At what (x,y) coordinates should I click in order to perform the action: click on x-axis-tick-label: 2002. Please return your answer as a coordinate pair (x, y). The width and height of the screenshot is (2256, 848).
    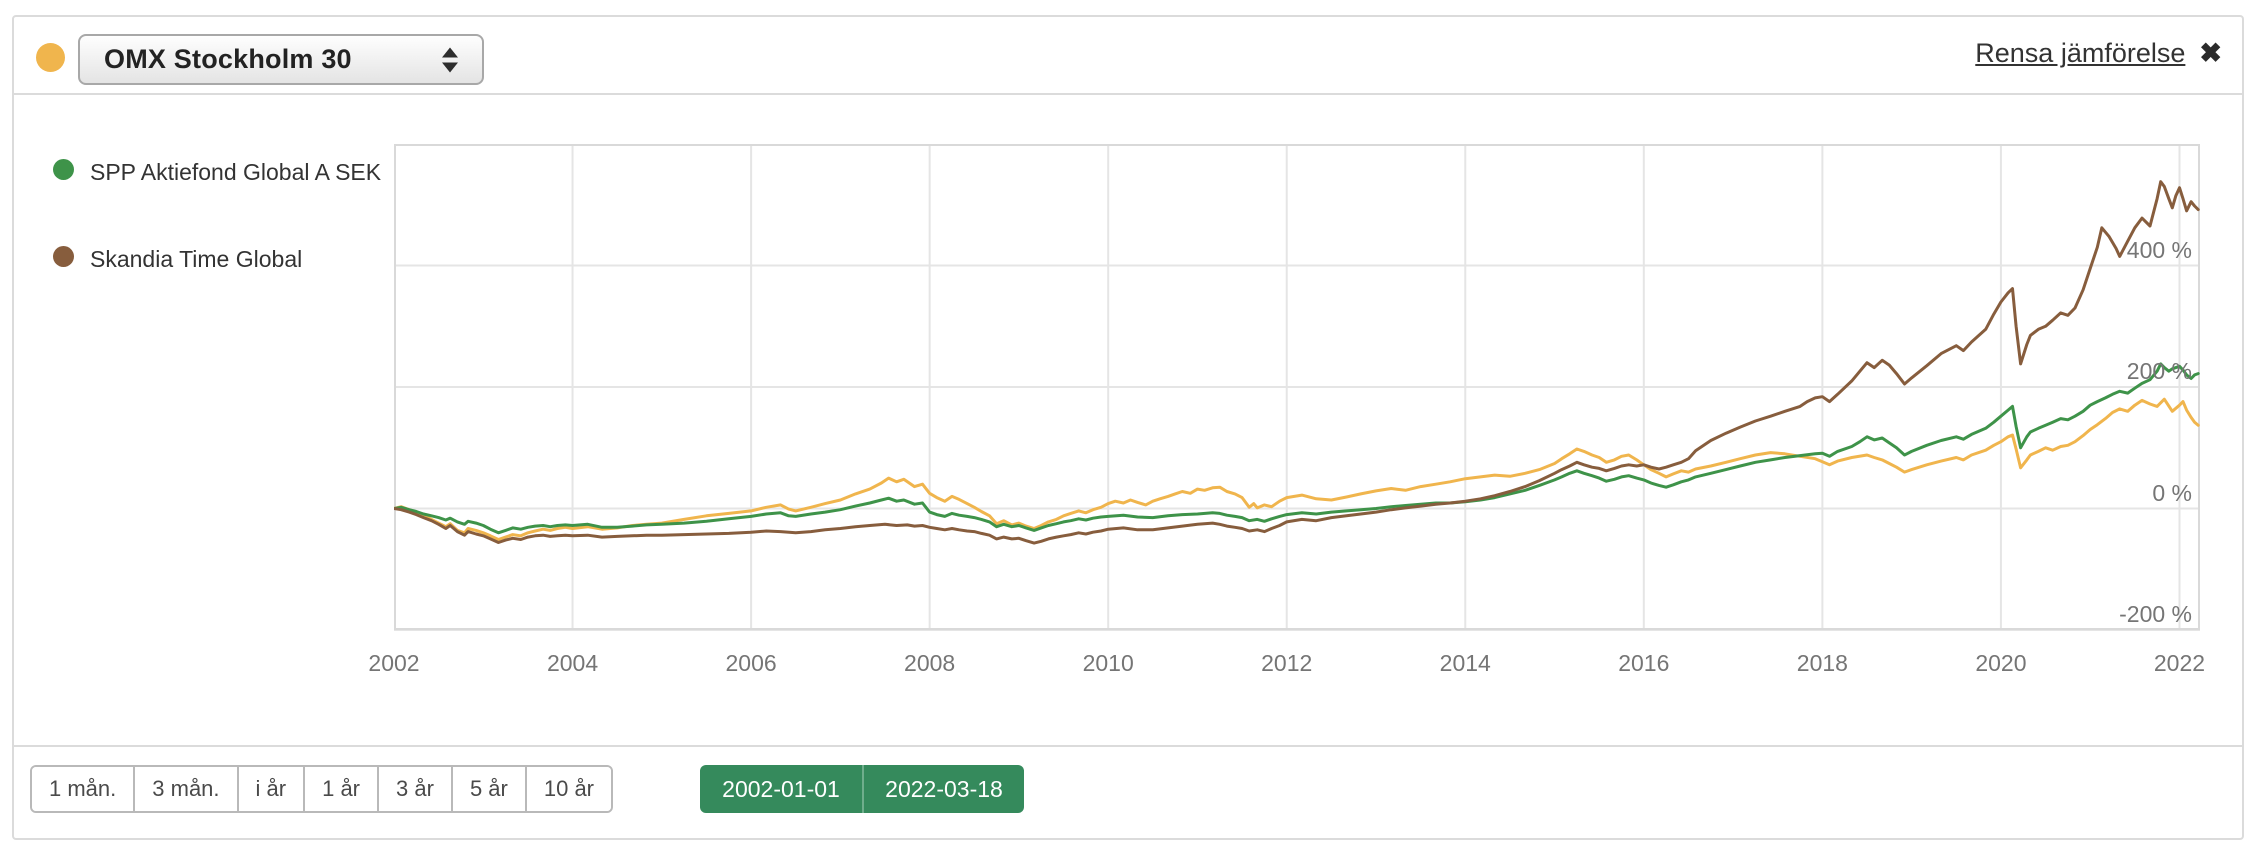
    Looking at the image, I should click on (394, 663).